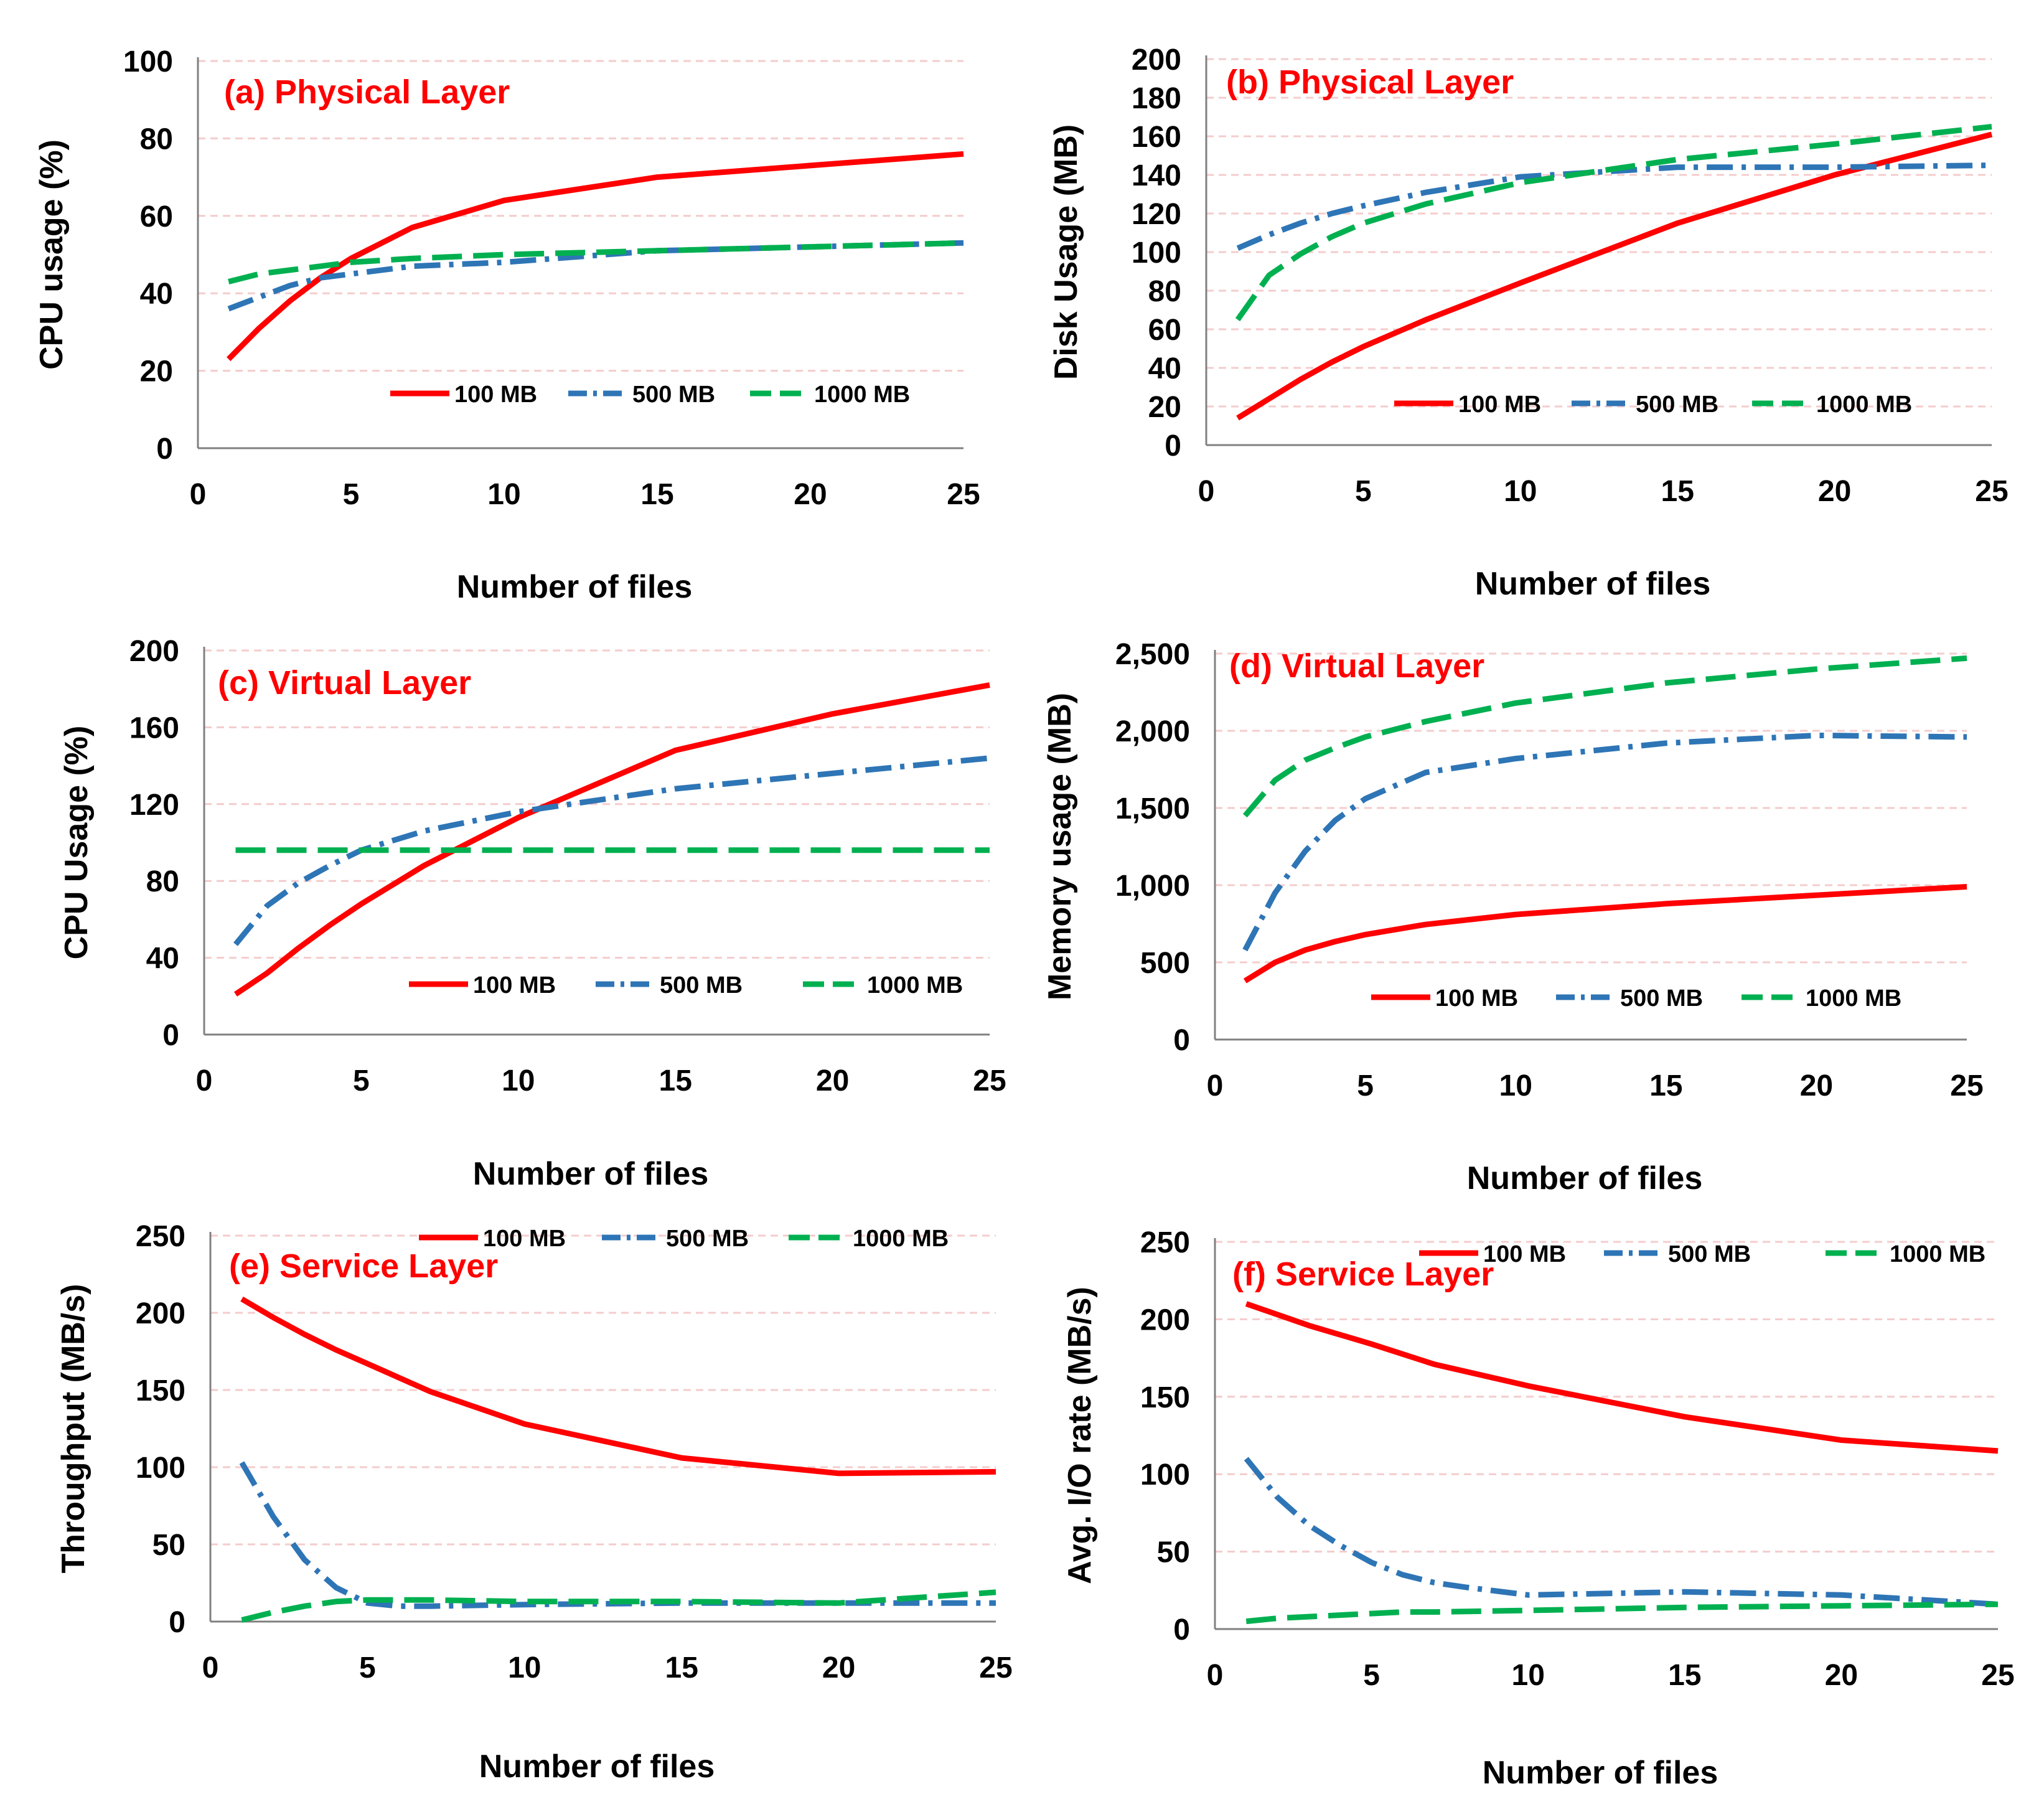  What do you see at coordinates (901, 1239) in the screenshot?
I see `chart-e-legend-label: 1000 MB` at bounding box center [901, 1239].